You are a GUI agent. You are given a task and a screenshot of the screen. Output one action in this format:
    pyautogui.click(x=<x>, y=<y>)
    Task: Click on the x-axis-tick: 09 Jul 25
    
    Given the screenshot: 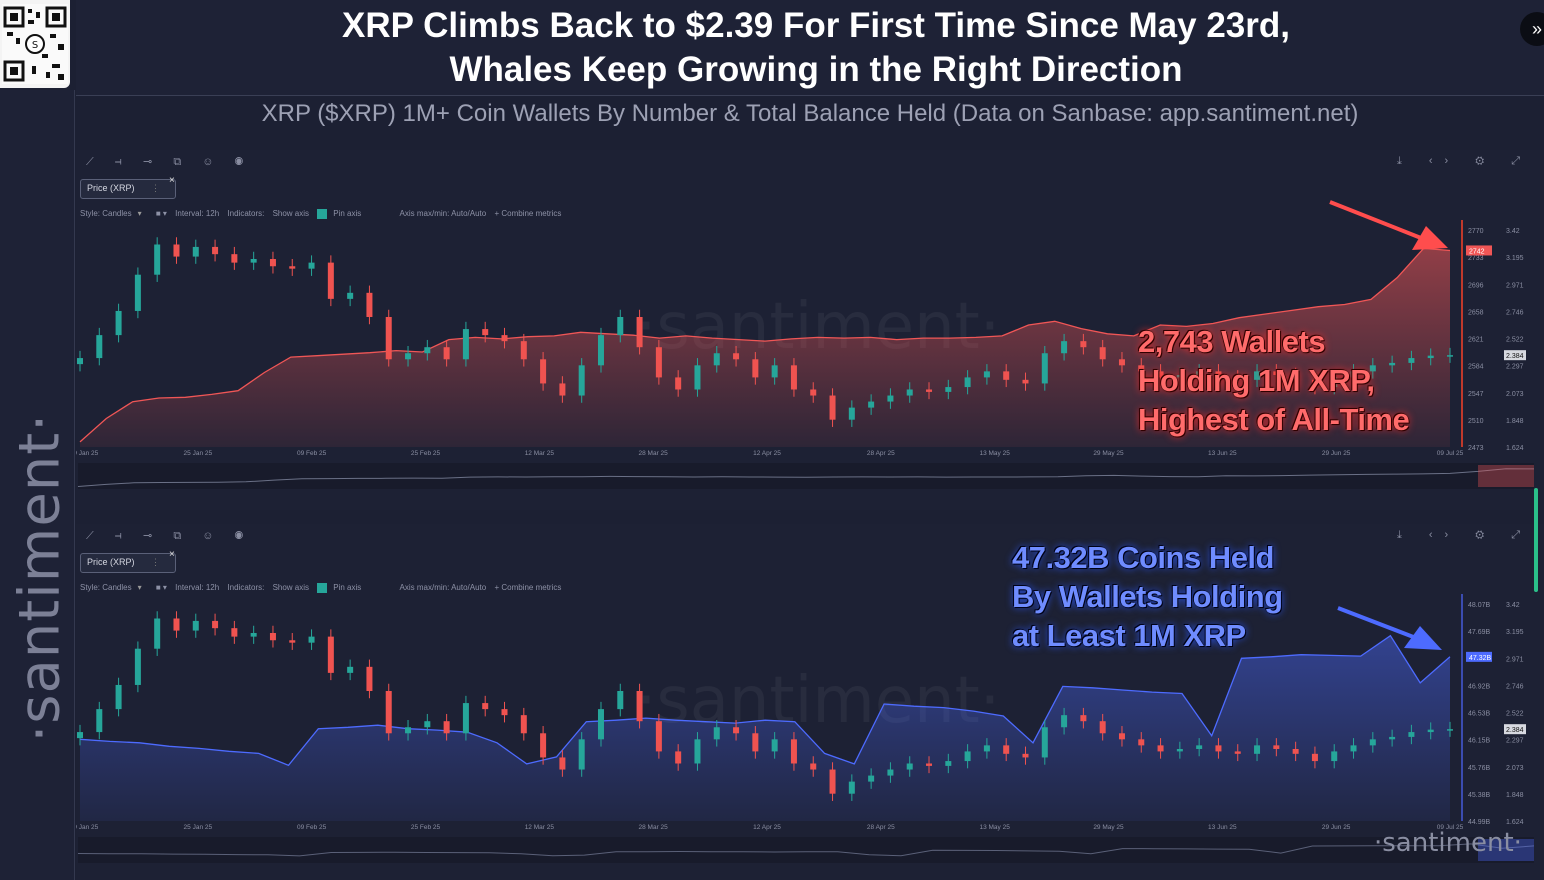 What is the action you would take?
    pyautogui.click(x=1450, y=827)
    